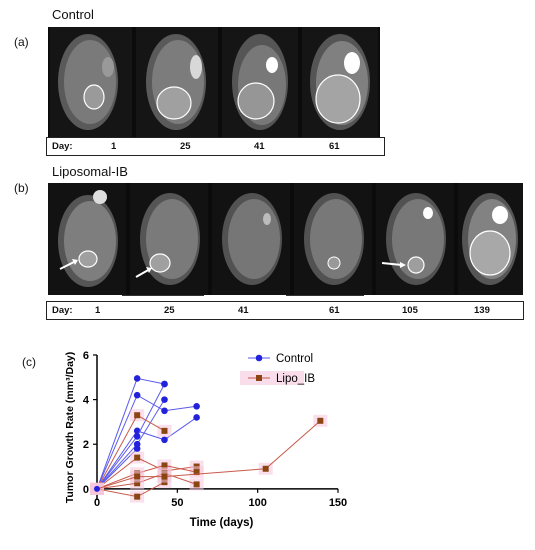 The height and width of the screenshot is (550, 535). Describe the element at coordinates (98, 310) in the screenshot. I see `lipo-day-1: 1` at that location.